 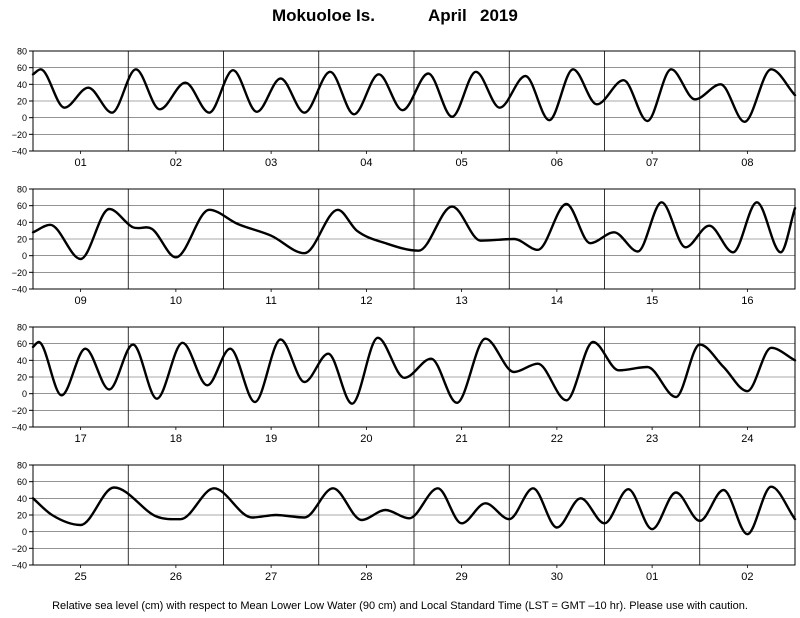 I want to click on day-label: 16, so click(x=747, y=301).